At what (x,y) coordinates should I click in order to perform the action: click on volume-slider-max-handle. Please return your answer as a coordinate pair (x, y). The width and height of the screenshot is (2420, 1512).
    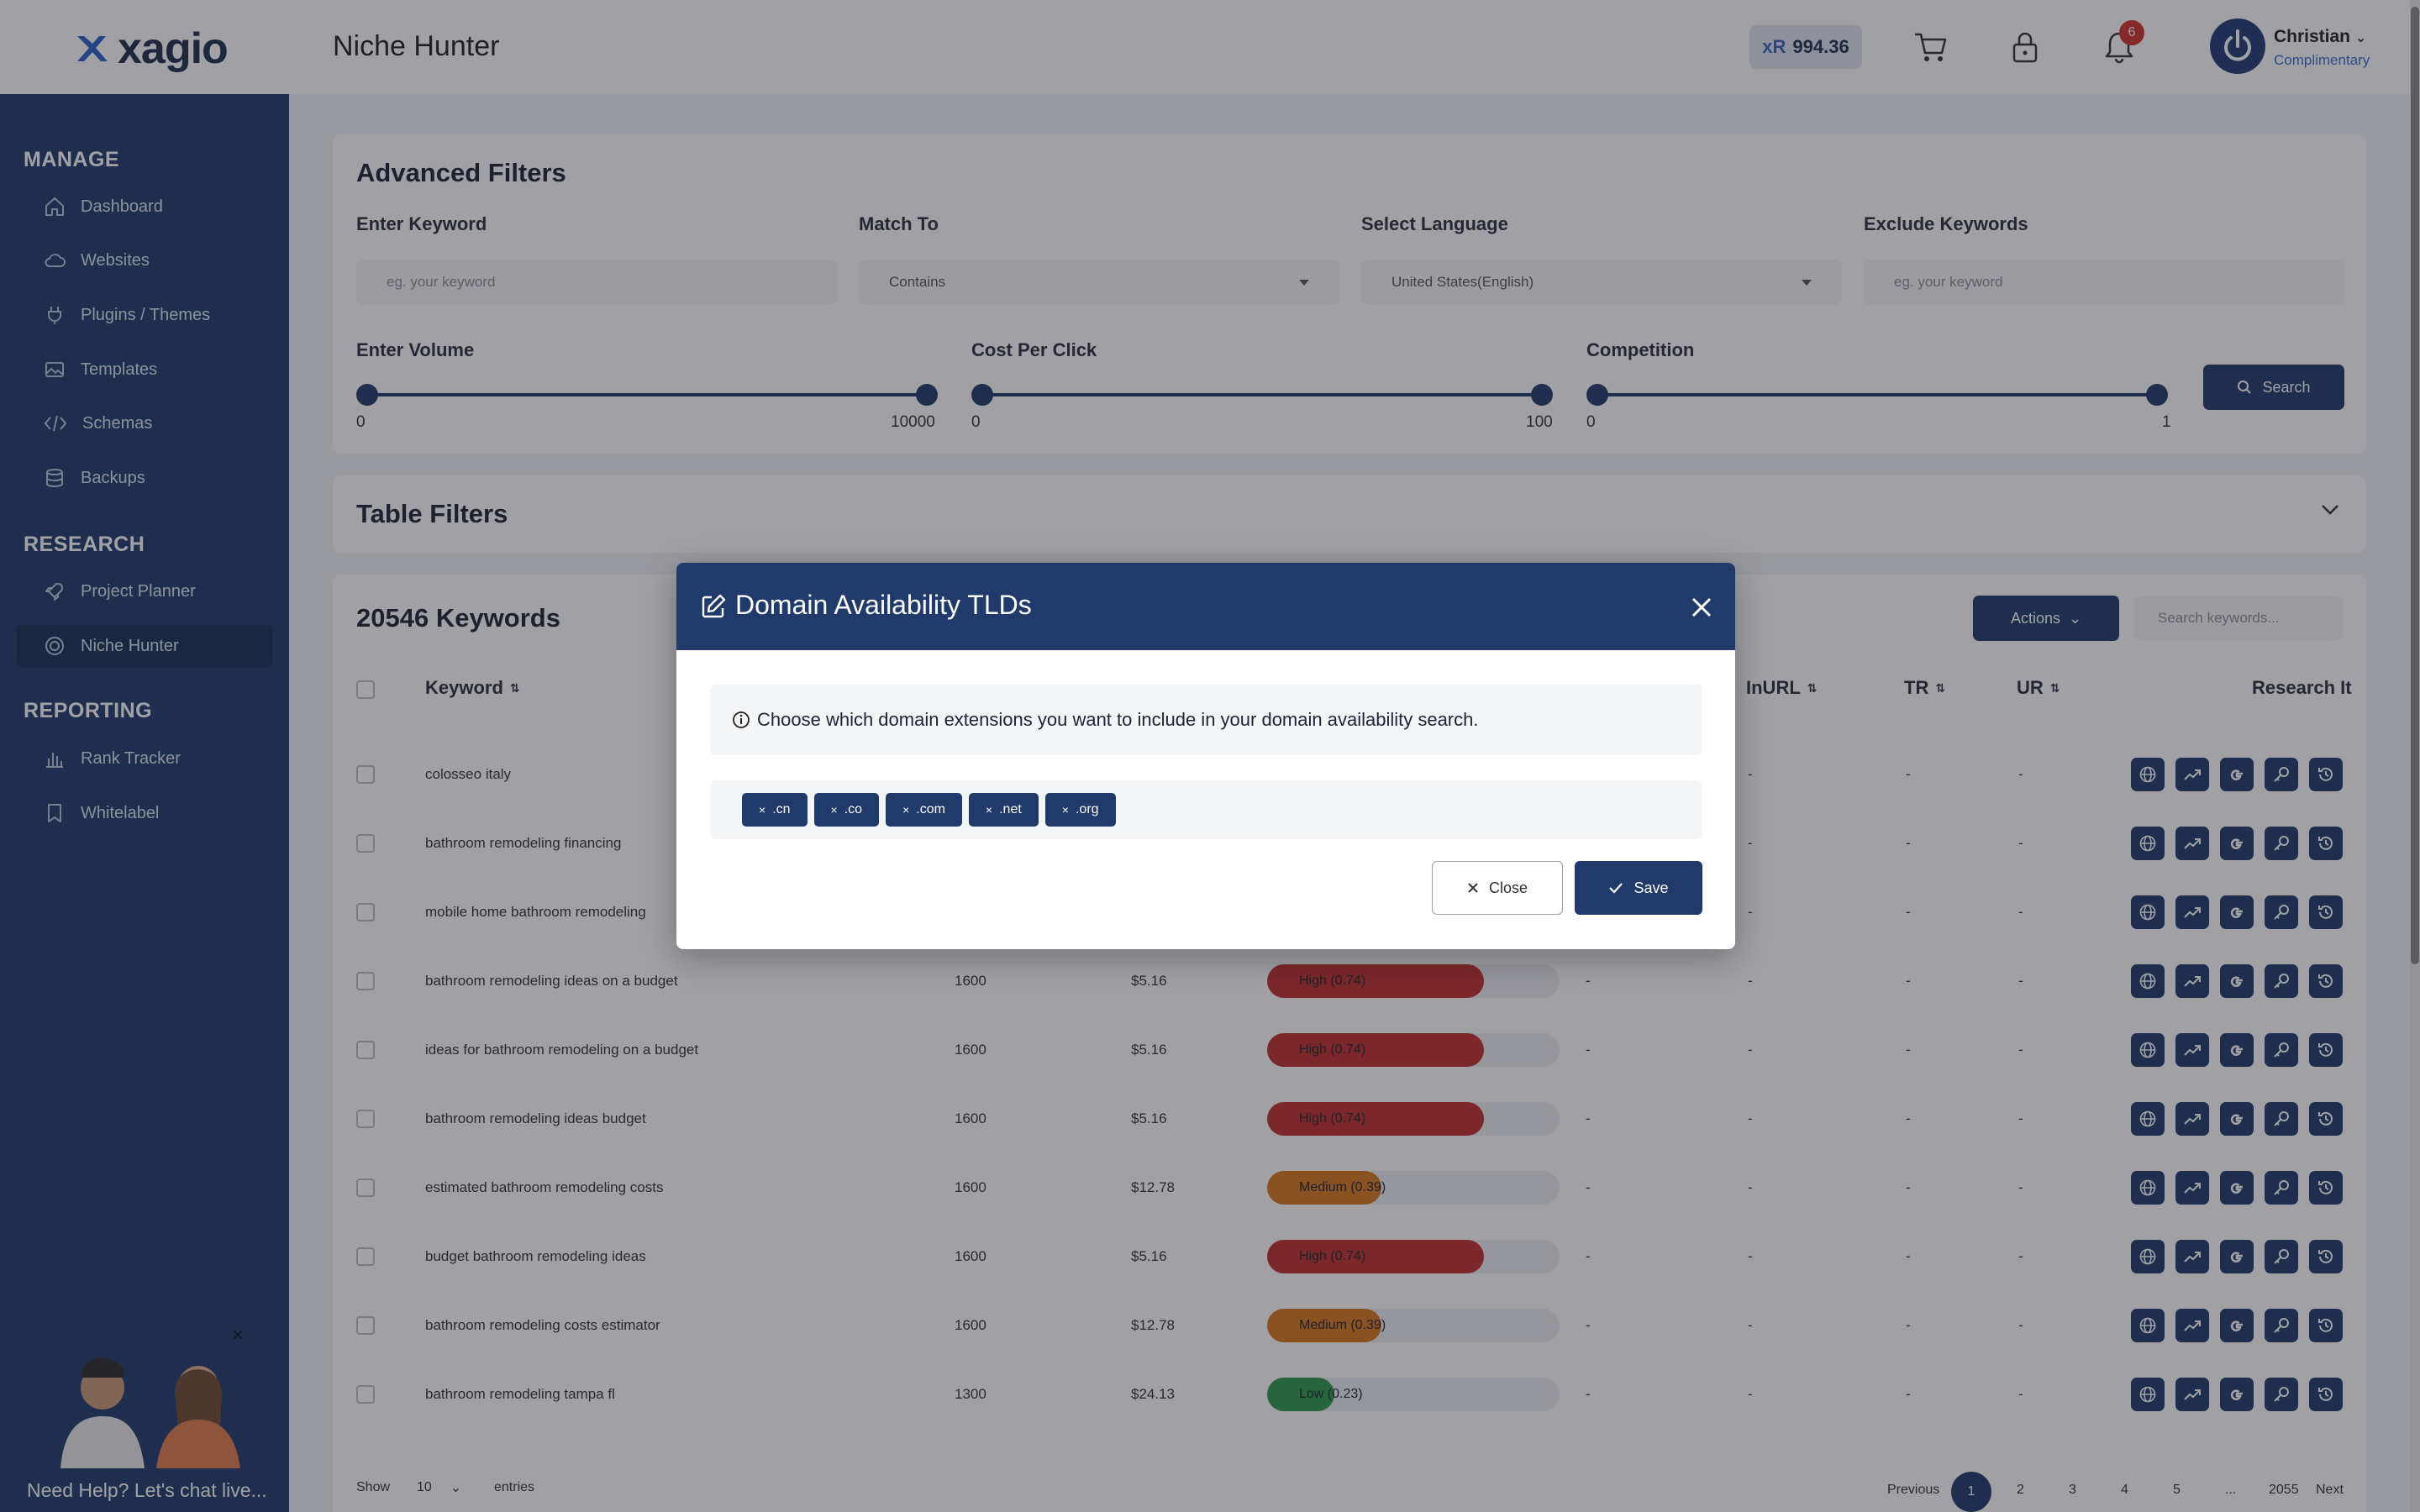
    Looking at the image, I should click on (927, 395).